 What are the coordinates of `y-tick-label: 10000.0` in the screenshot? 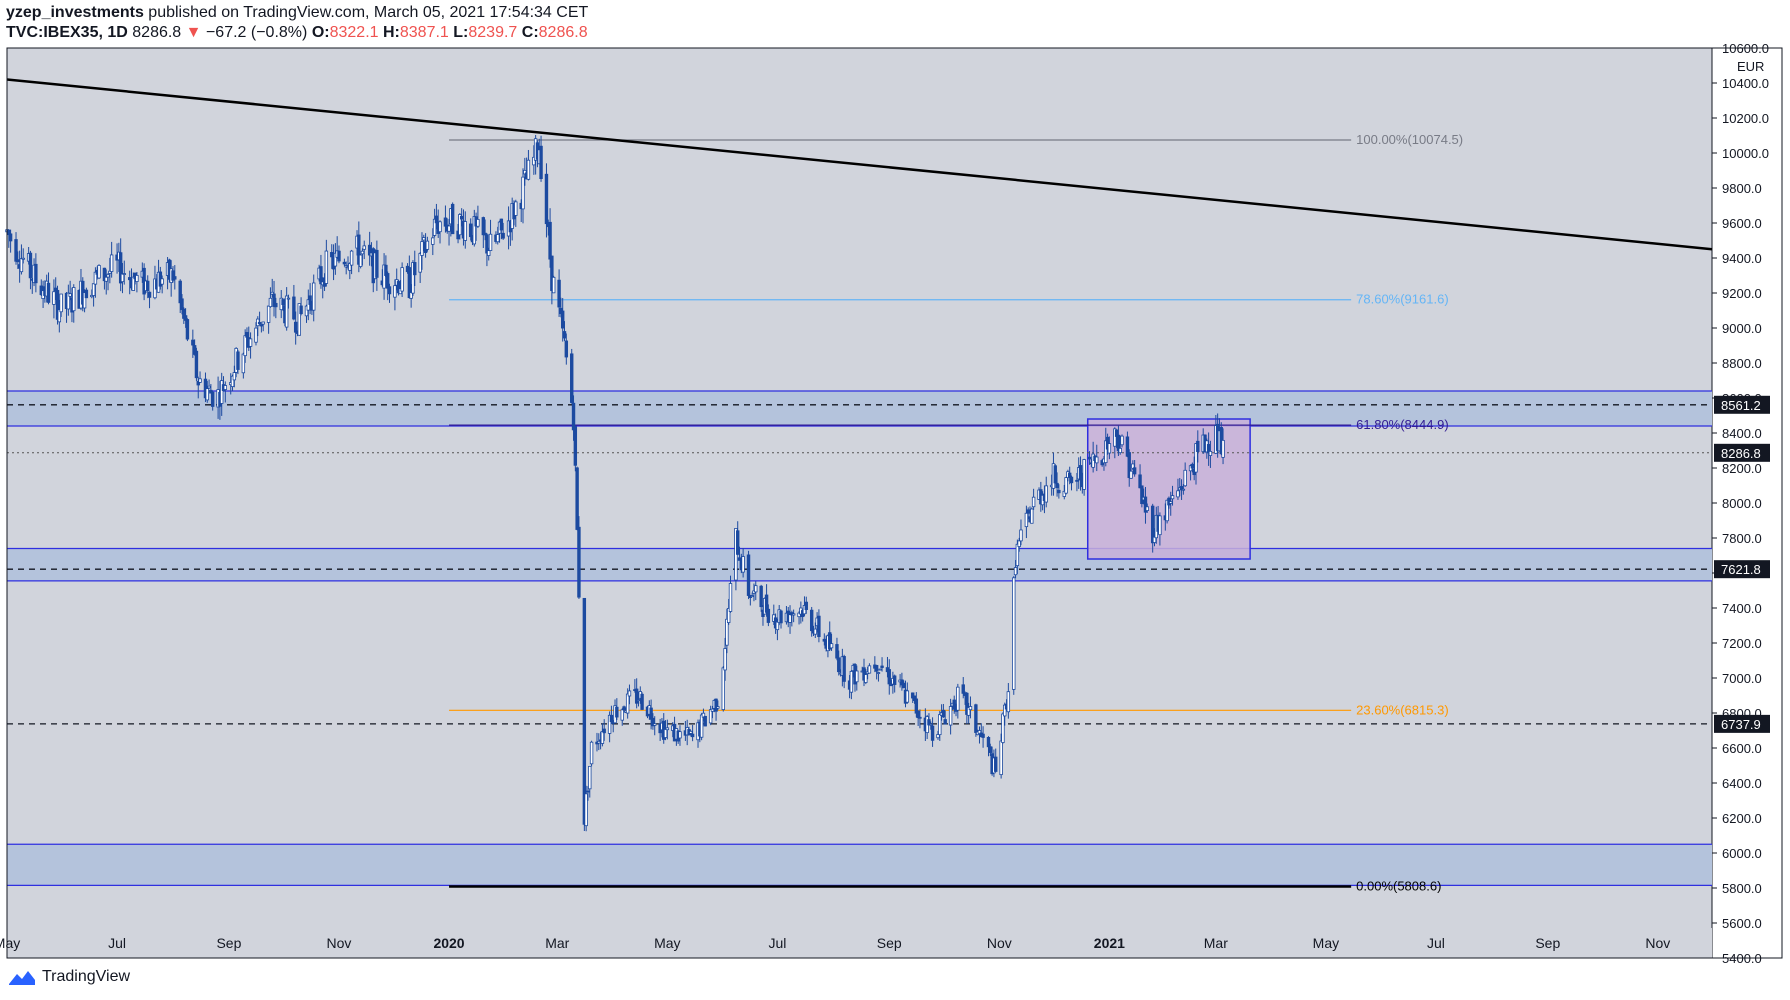 It's located at (1745, 153).